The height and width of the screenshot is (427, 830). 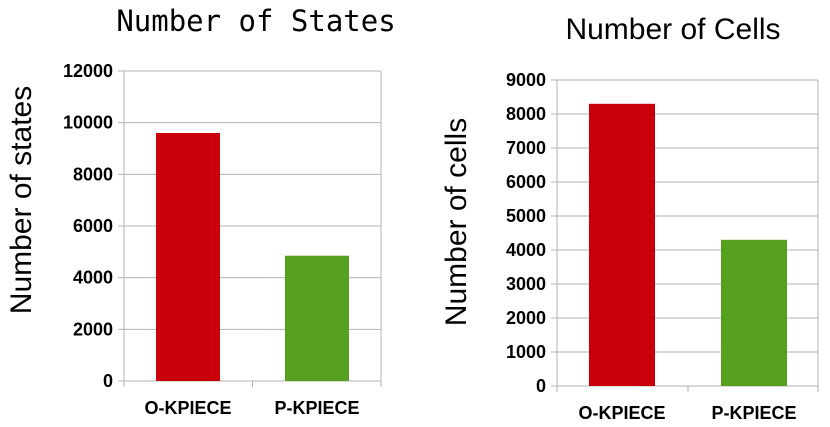 What do you see at coordinates (672, 29) in the screenshot?
I see `chart-title: Number of Cells` at bounding box center [672, 29].